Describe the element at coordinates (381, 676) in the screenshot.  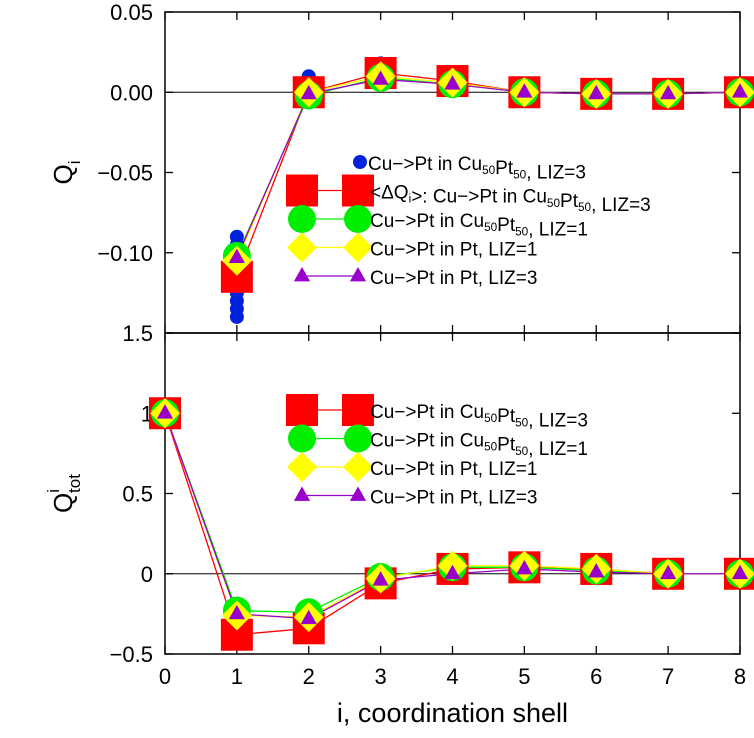
I see `xtick-label: 3` at that location.